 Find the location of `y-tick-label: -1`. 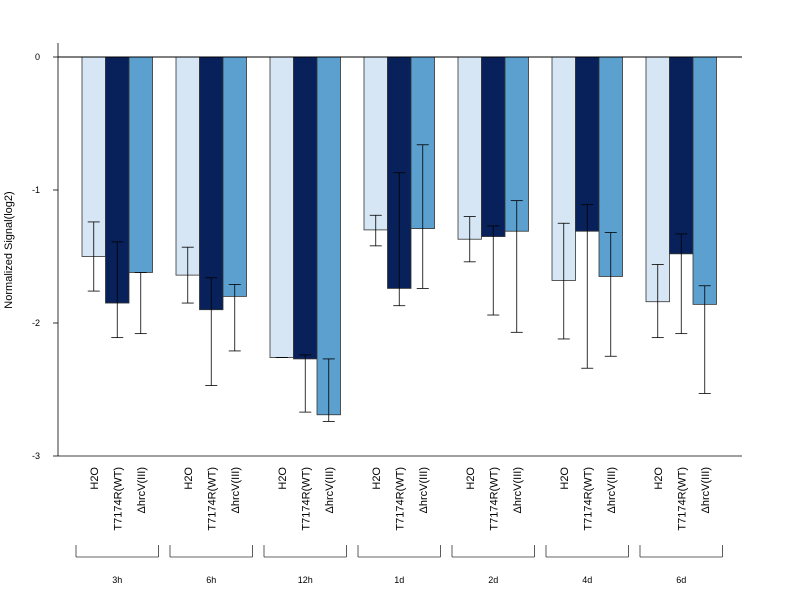

y-tick-label: -1 is located at coordinates (36, 190).